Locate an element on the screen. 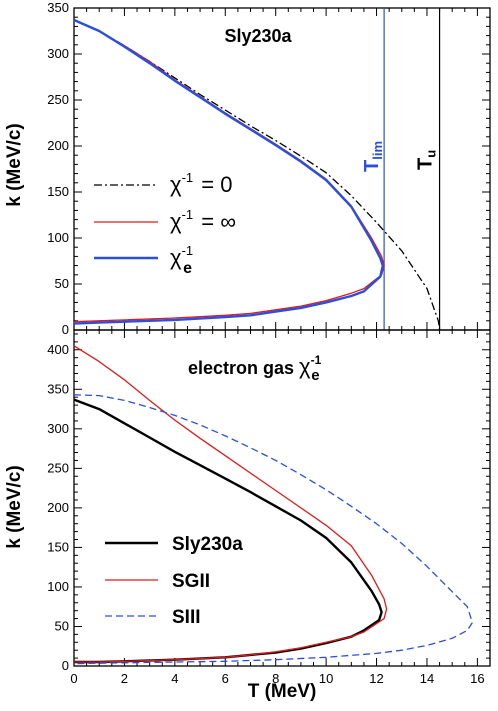 The width and height of the screenshot is (498, 711). panel-1-y-tick-label: 100 is located at coordinates (58, 586).